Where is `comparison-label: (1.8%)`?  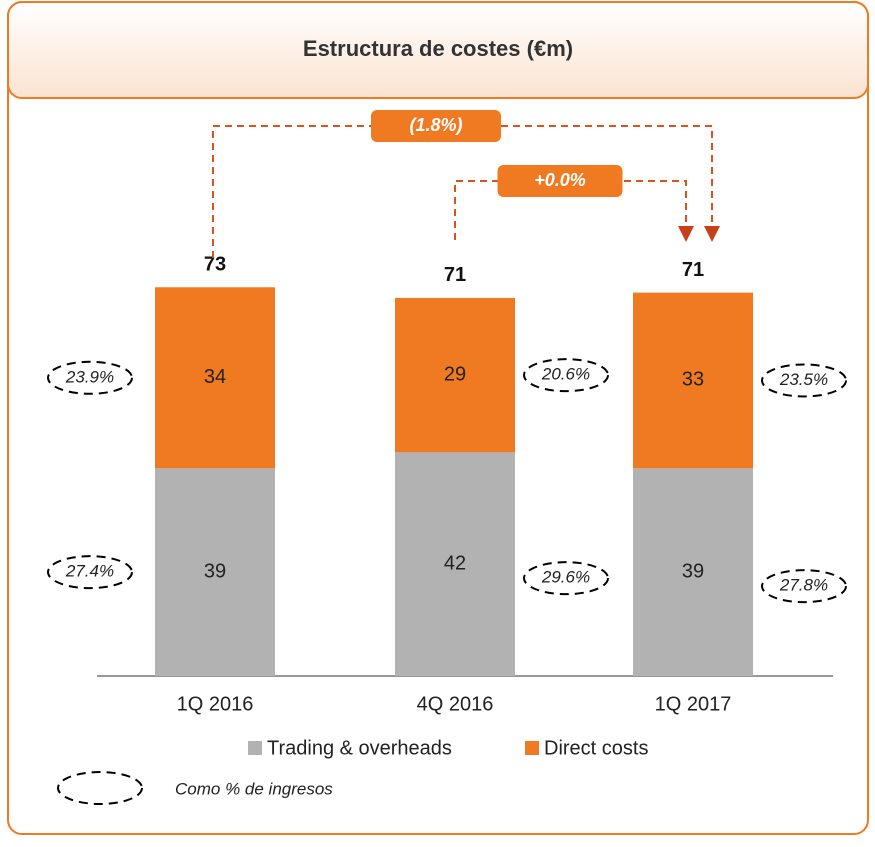 comparison-label: (1.8%) is located at coordinates (435, 125).